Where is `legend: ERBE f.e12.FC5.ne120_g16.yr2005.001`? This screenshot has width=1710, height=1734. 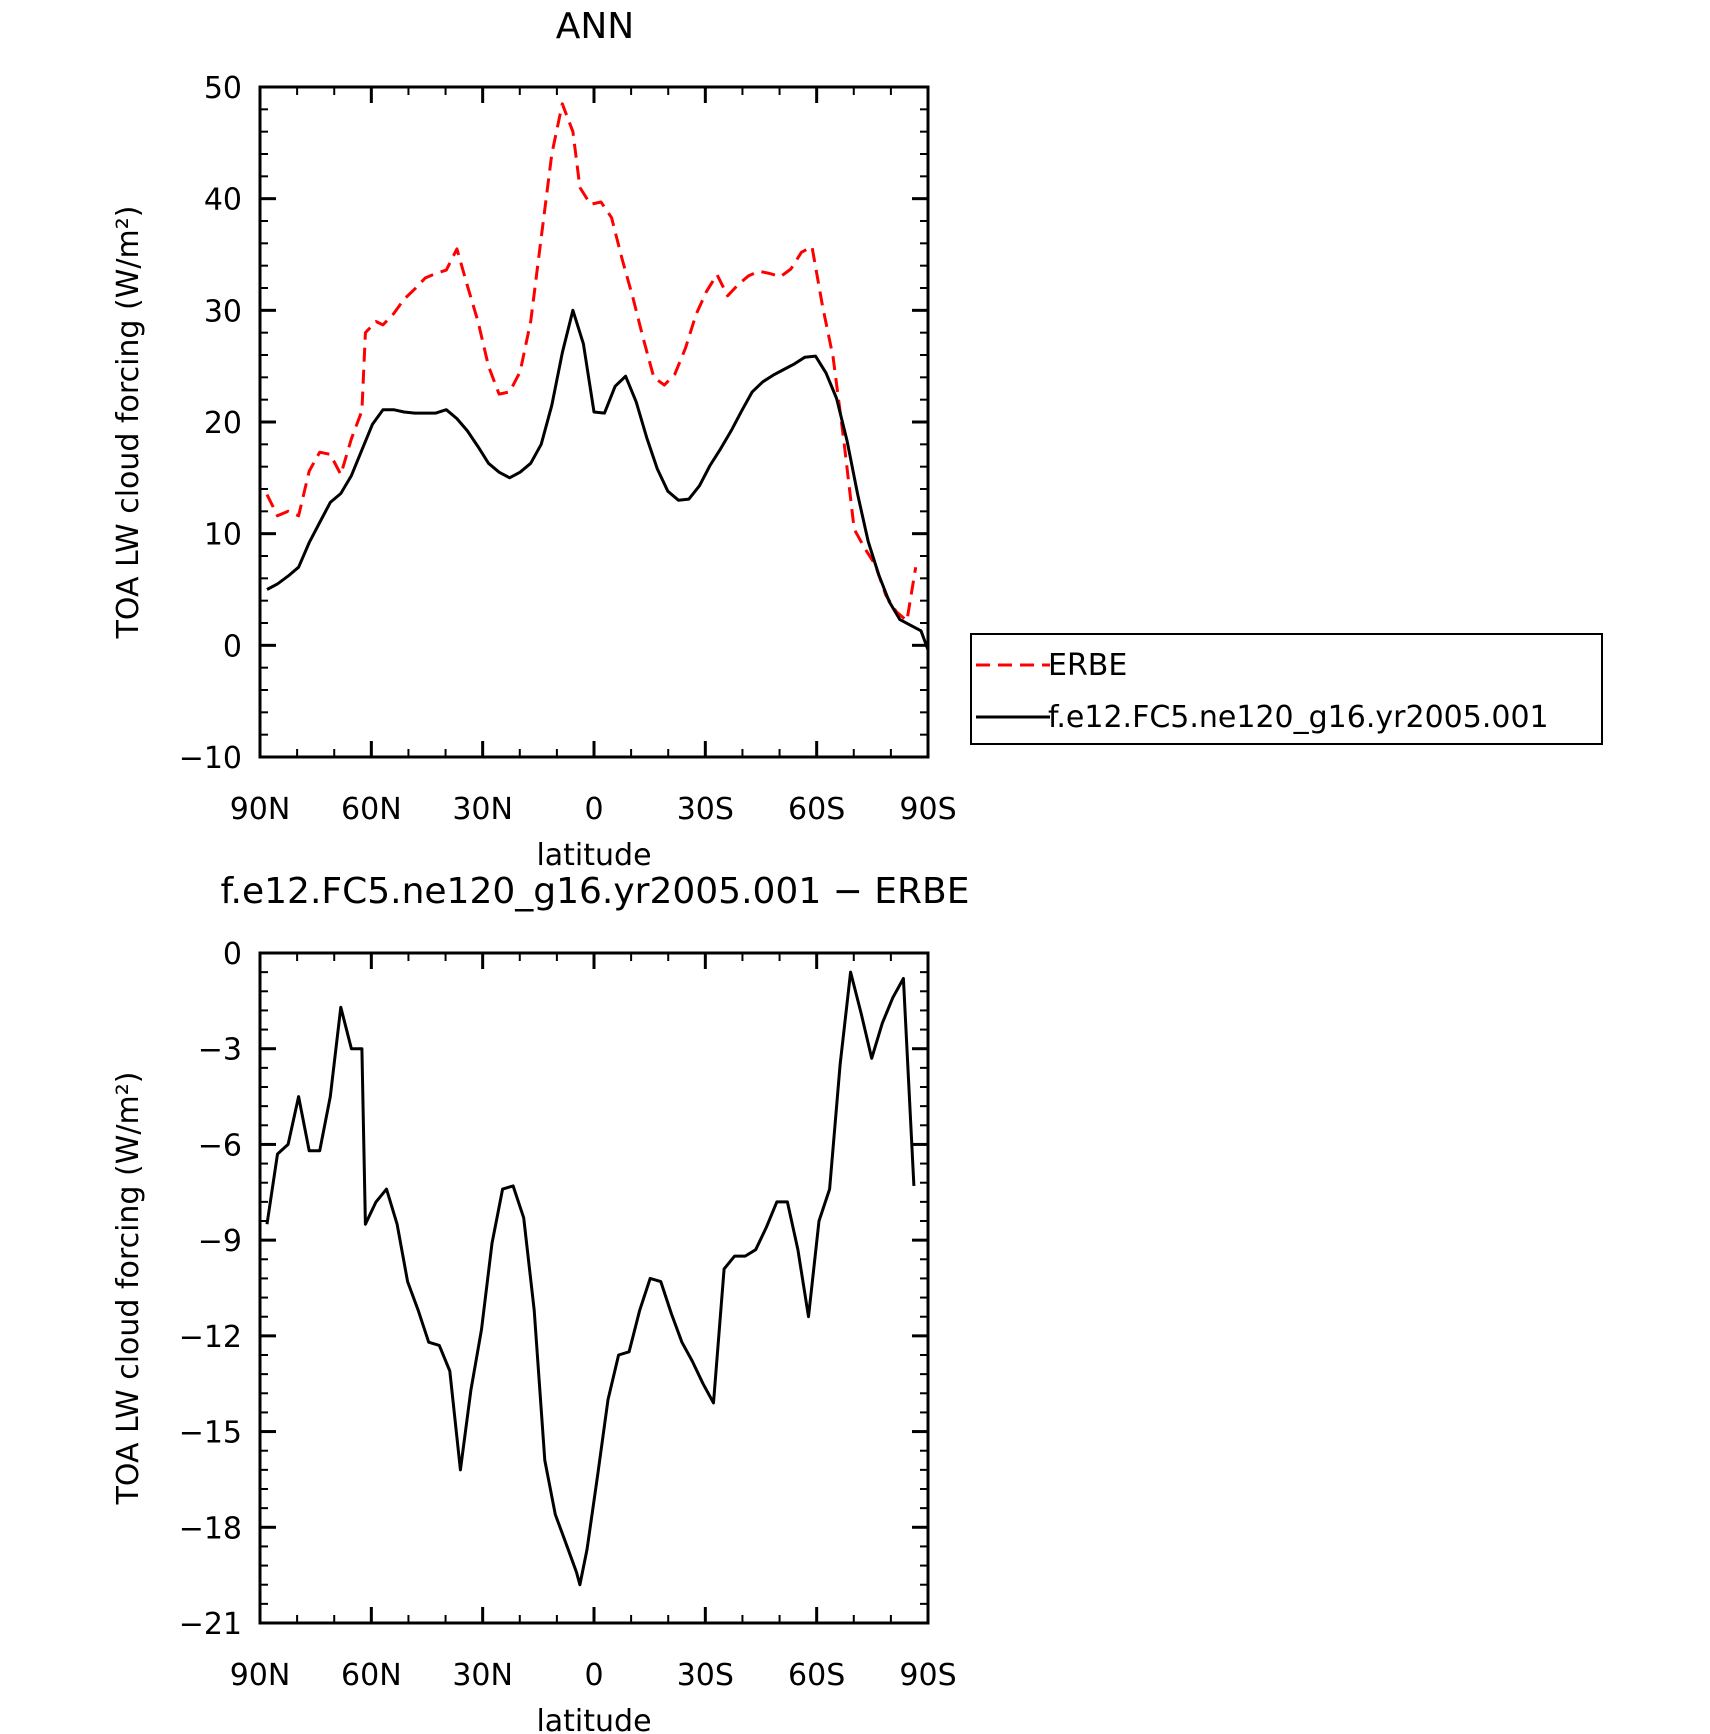
legend: ERBE f.e12.FC5.ne120_g16.yr2005.001 is located at coordinates (1286, 689).